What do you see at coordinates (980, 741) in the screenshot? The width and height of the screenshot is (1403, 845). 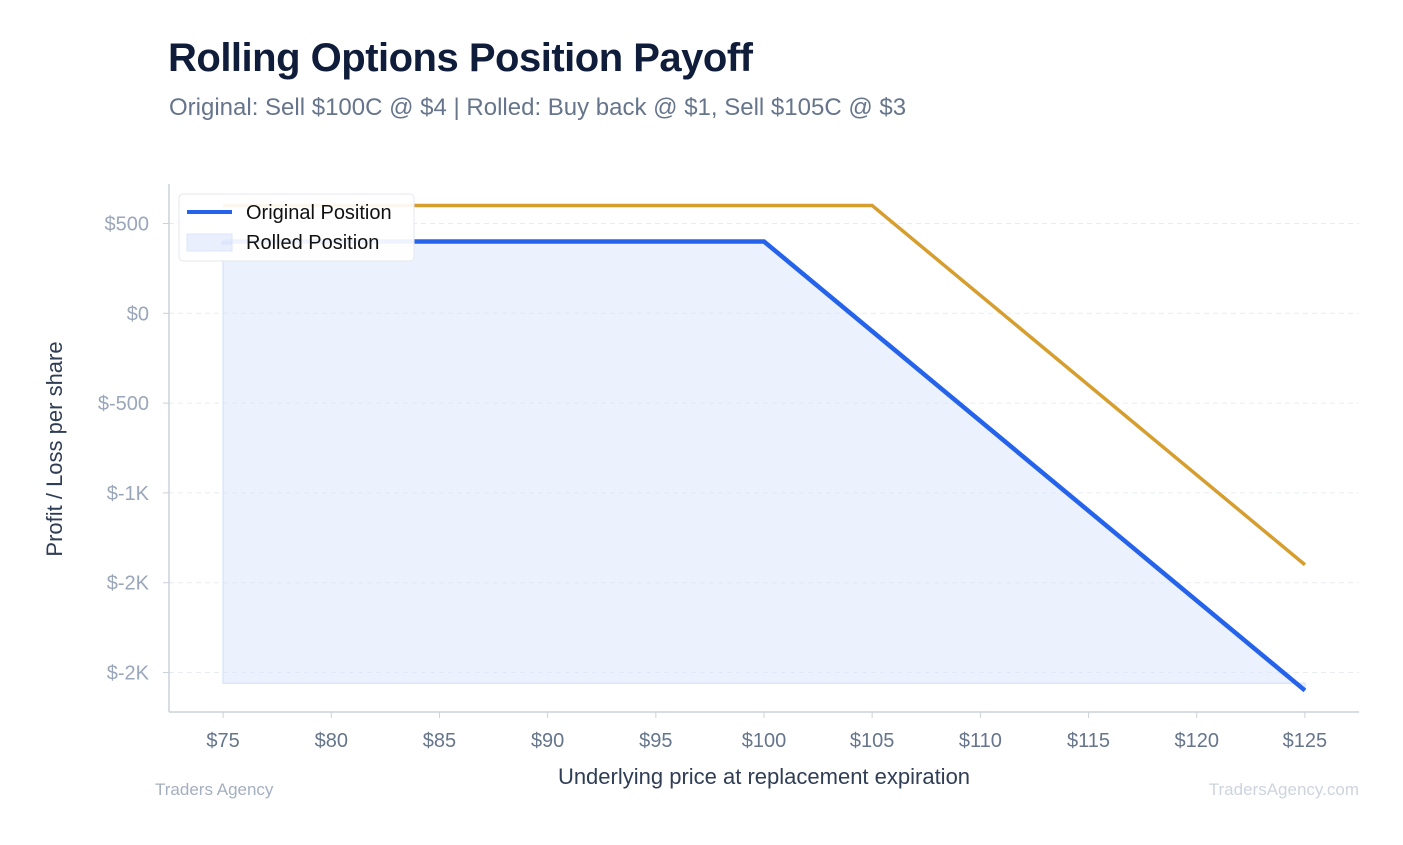 I see `x-tick-label: $110` at bounding box center [980, 741].